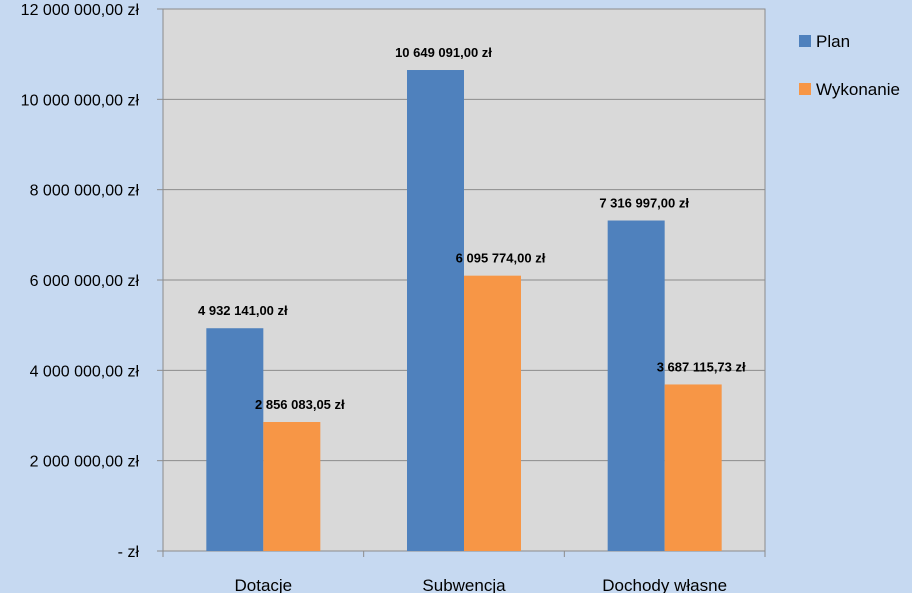 The image size is (912, 593). What do you see at coordinates (85, 281) in the screenshot?
I see `y-tick-label: 6 000 000,00 zł` at bounding box center [85, 281].